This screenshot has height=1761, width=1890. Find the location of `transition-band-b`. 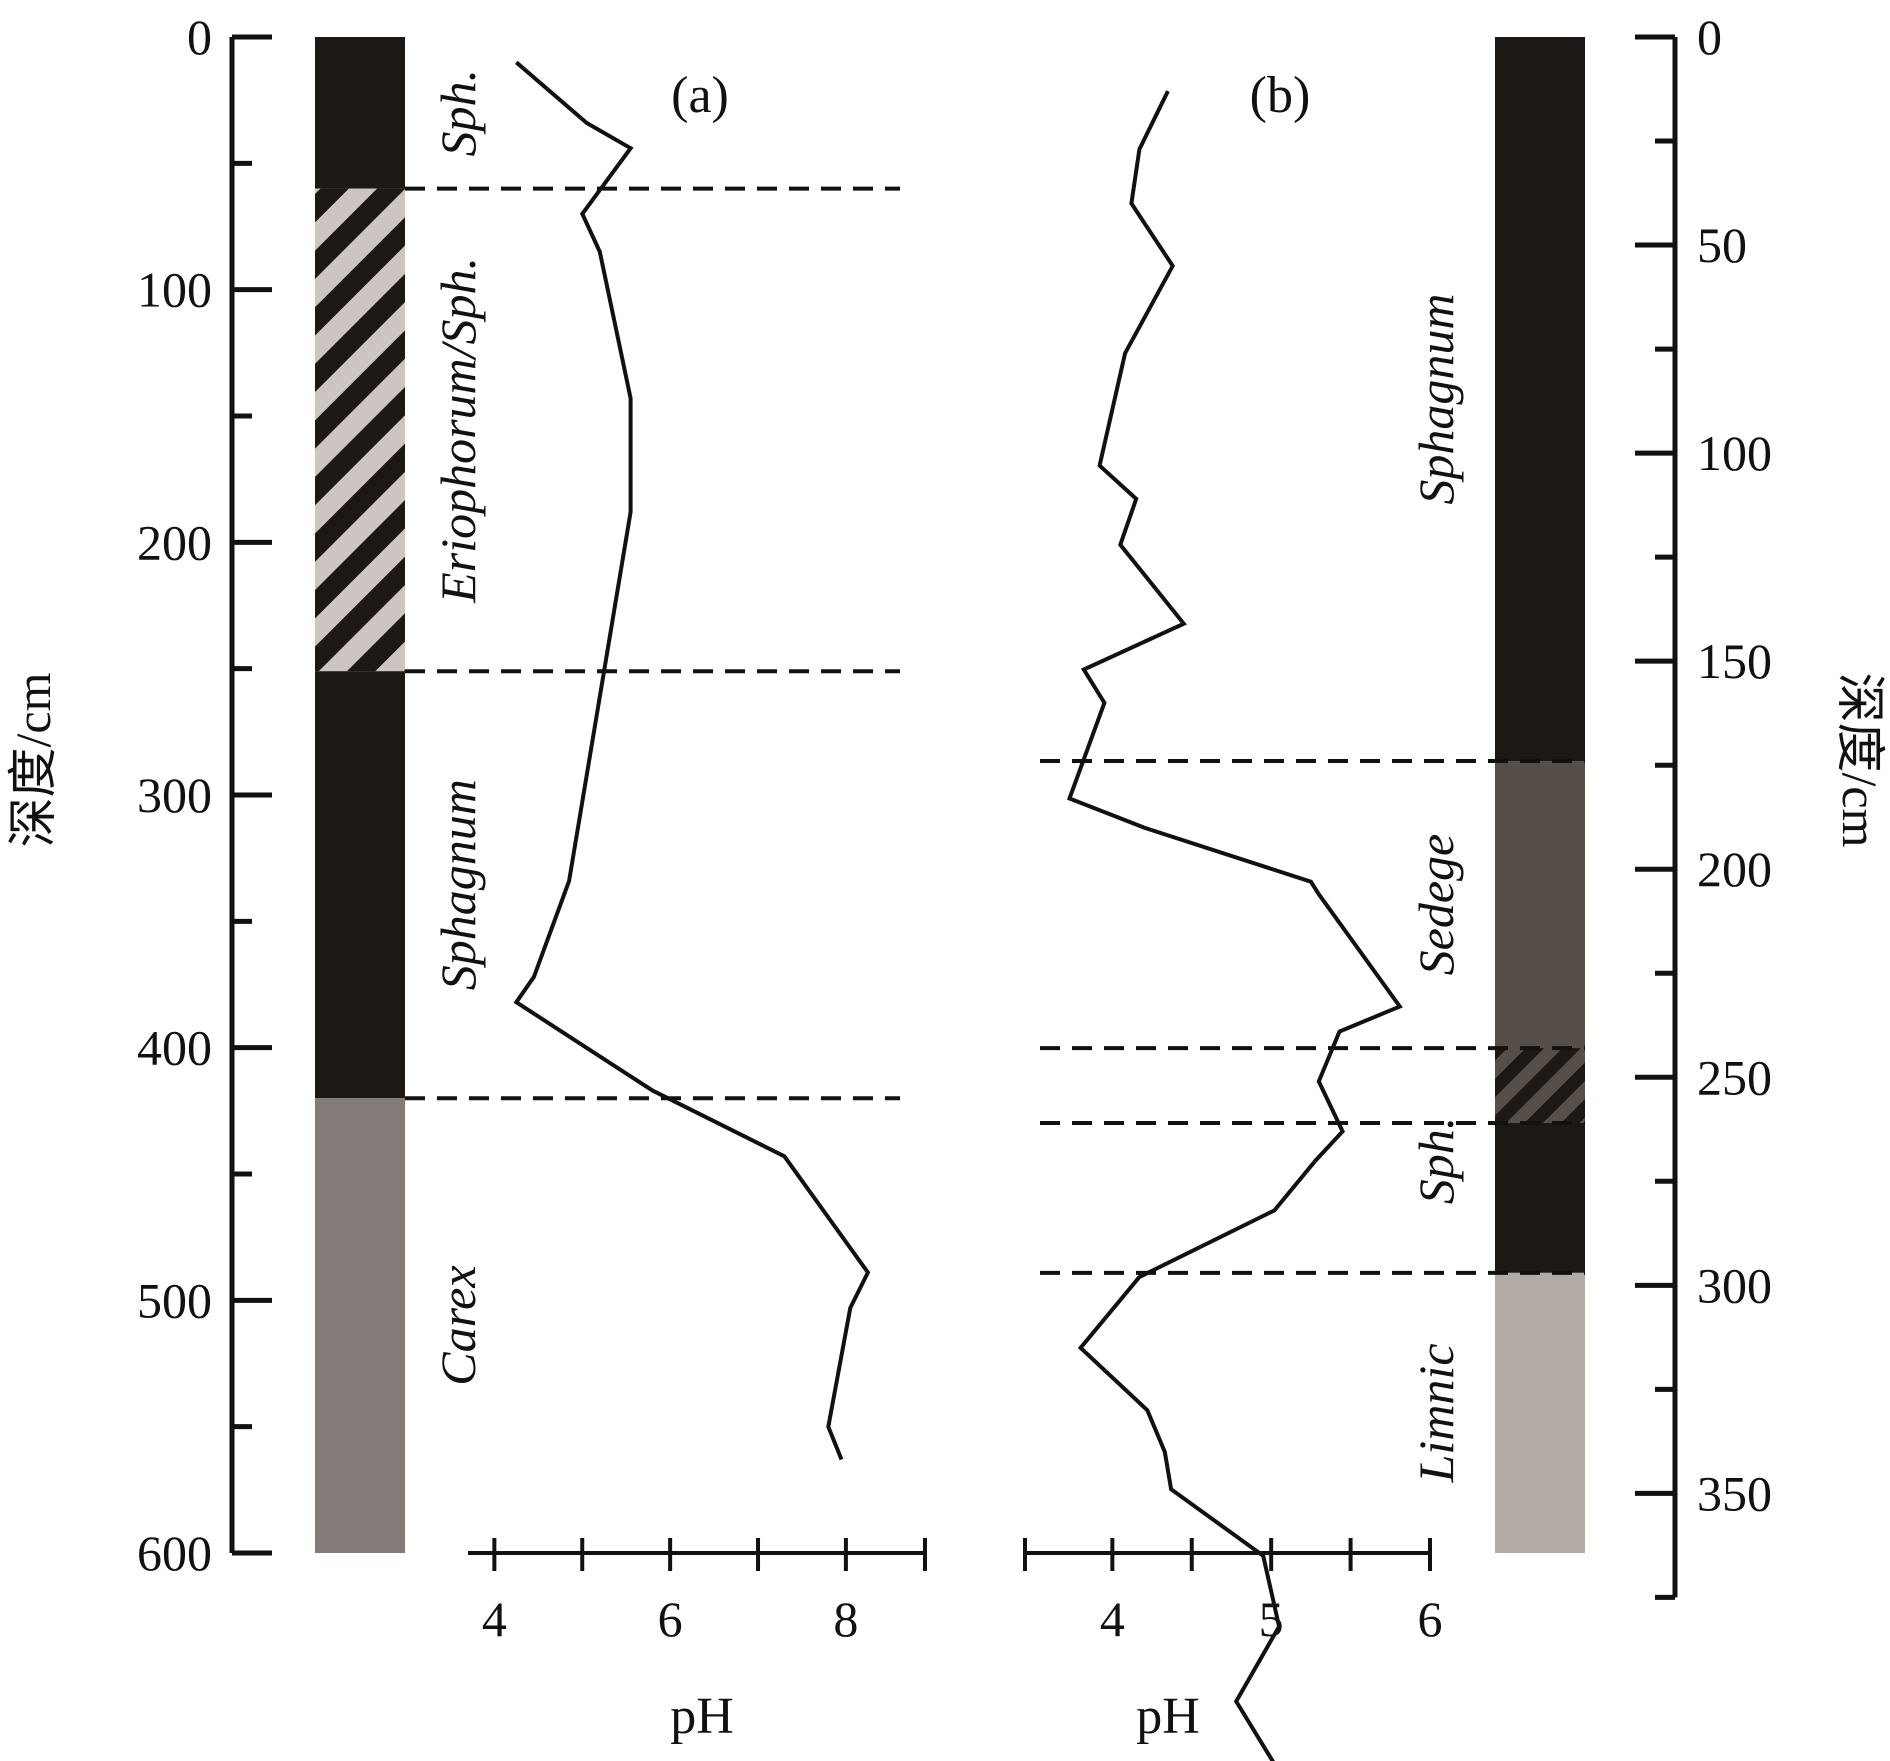

transition-band-b is located at coordinates (1540, 1086).